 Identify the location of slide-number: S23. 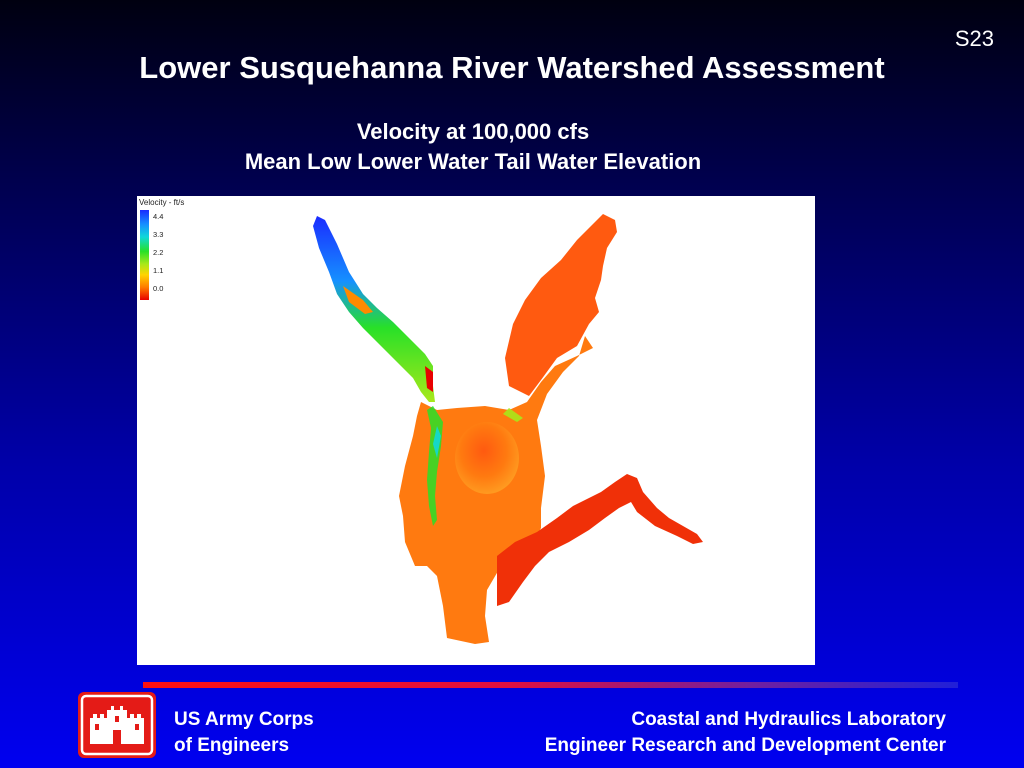
(974, 38).